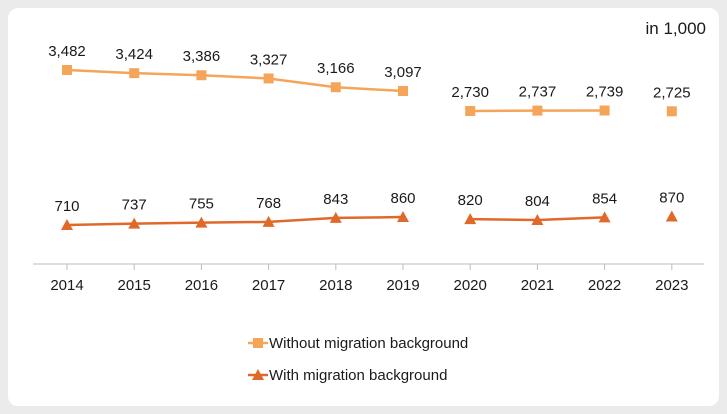 The width and height of the screenshot is (727, 414). I want to click on x-axis-ticks: 2014 2015 2016 2017 2018 2019 2020 2021 2022 2023, so click(369, 279).